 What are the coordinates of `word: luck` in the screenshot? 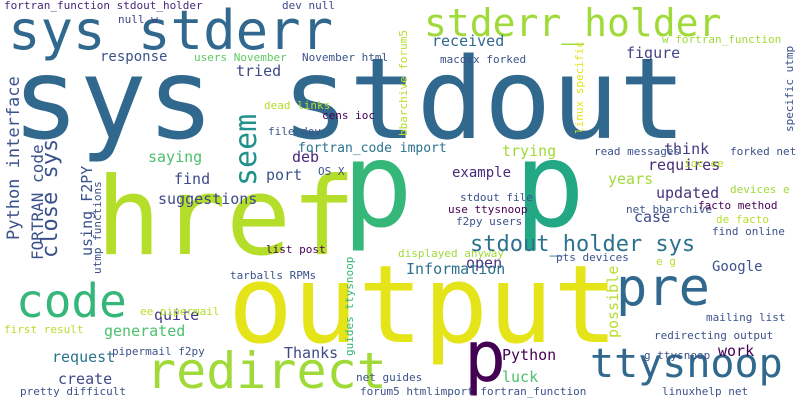 It's located at (520, 377).